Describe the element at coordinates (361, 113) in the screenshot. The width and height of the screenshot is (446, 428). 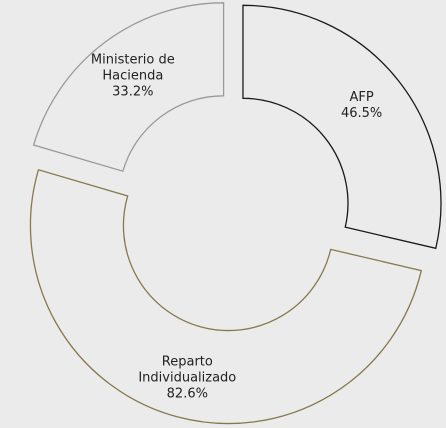
I see `value-label: 46.5%` at that location.